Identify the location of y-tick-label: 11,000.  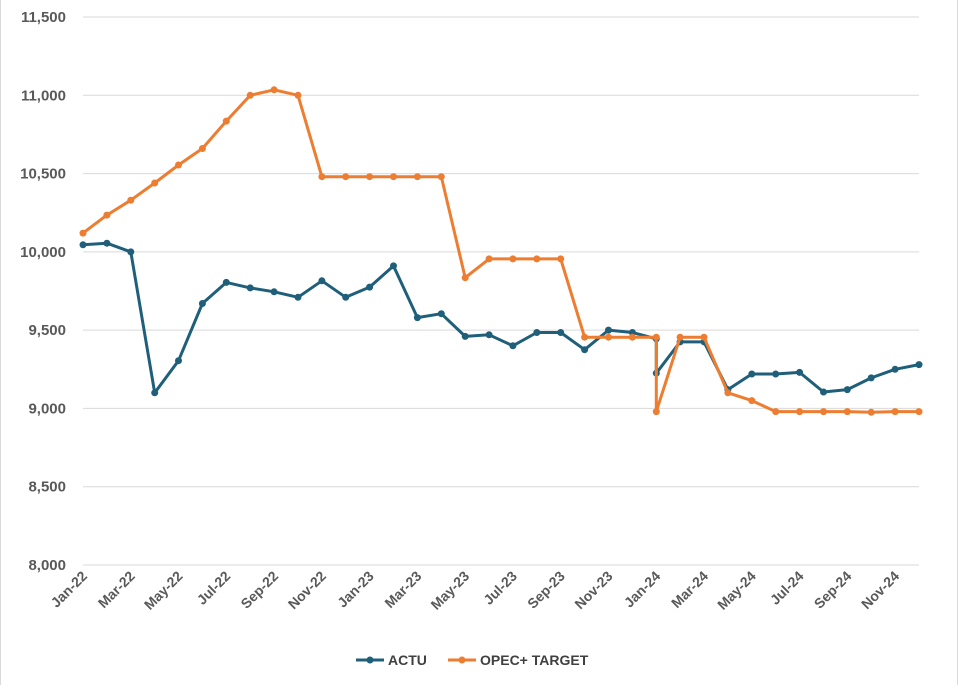
(43, 95).